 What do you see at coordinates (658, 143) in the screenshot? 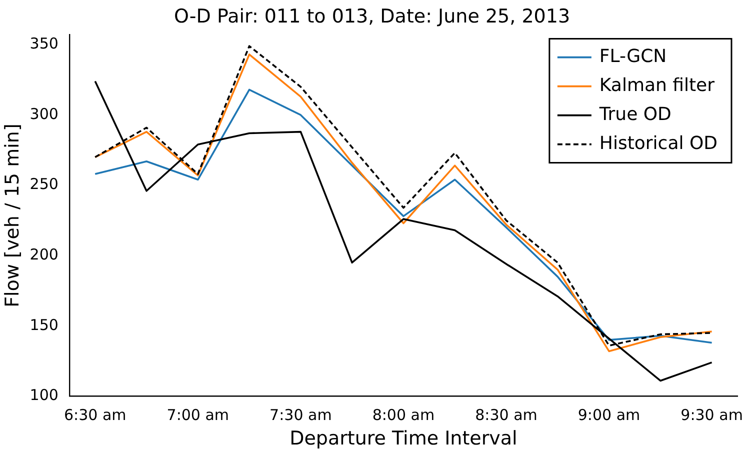
I see `legend-label: Historical OD` at bounding box center [658, 143].